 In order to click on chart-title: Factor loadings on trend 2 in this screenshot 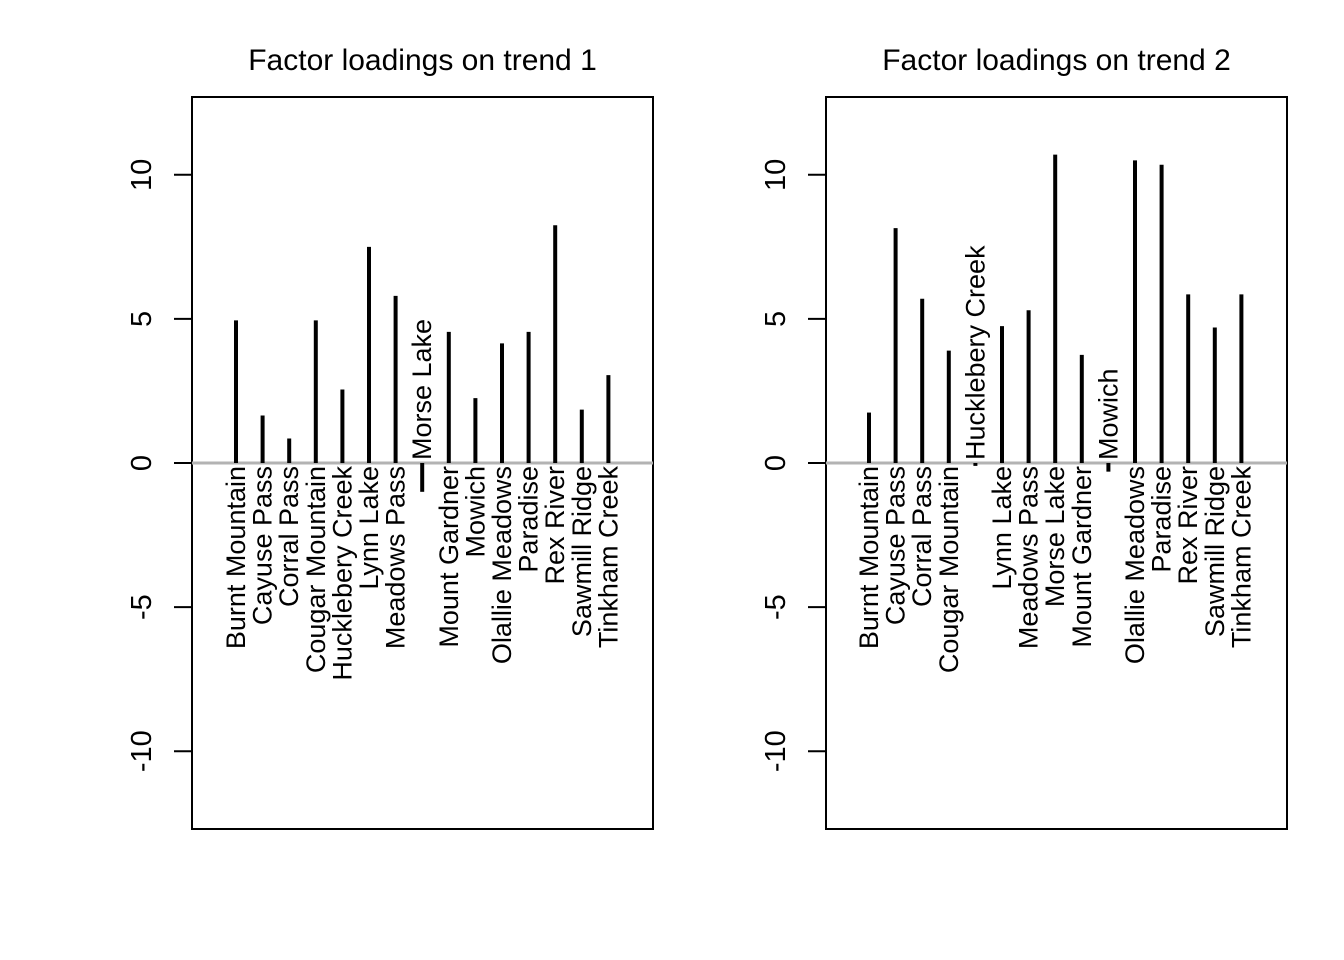, I will do `click(1056, 60)`.